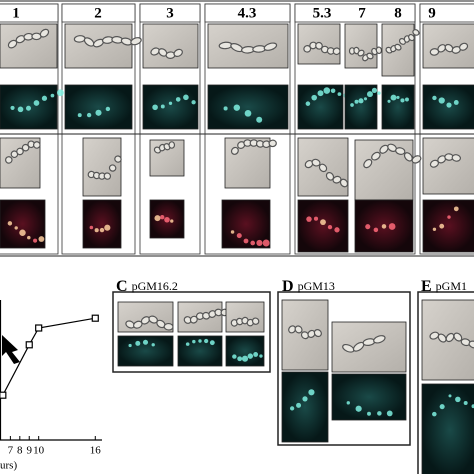 This screenshot has width=474, height=474. What do you see at coordinates (39, 451) in the screenshot?
I see `x-tick-label: 10` at bounding box center [39, 451].